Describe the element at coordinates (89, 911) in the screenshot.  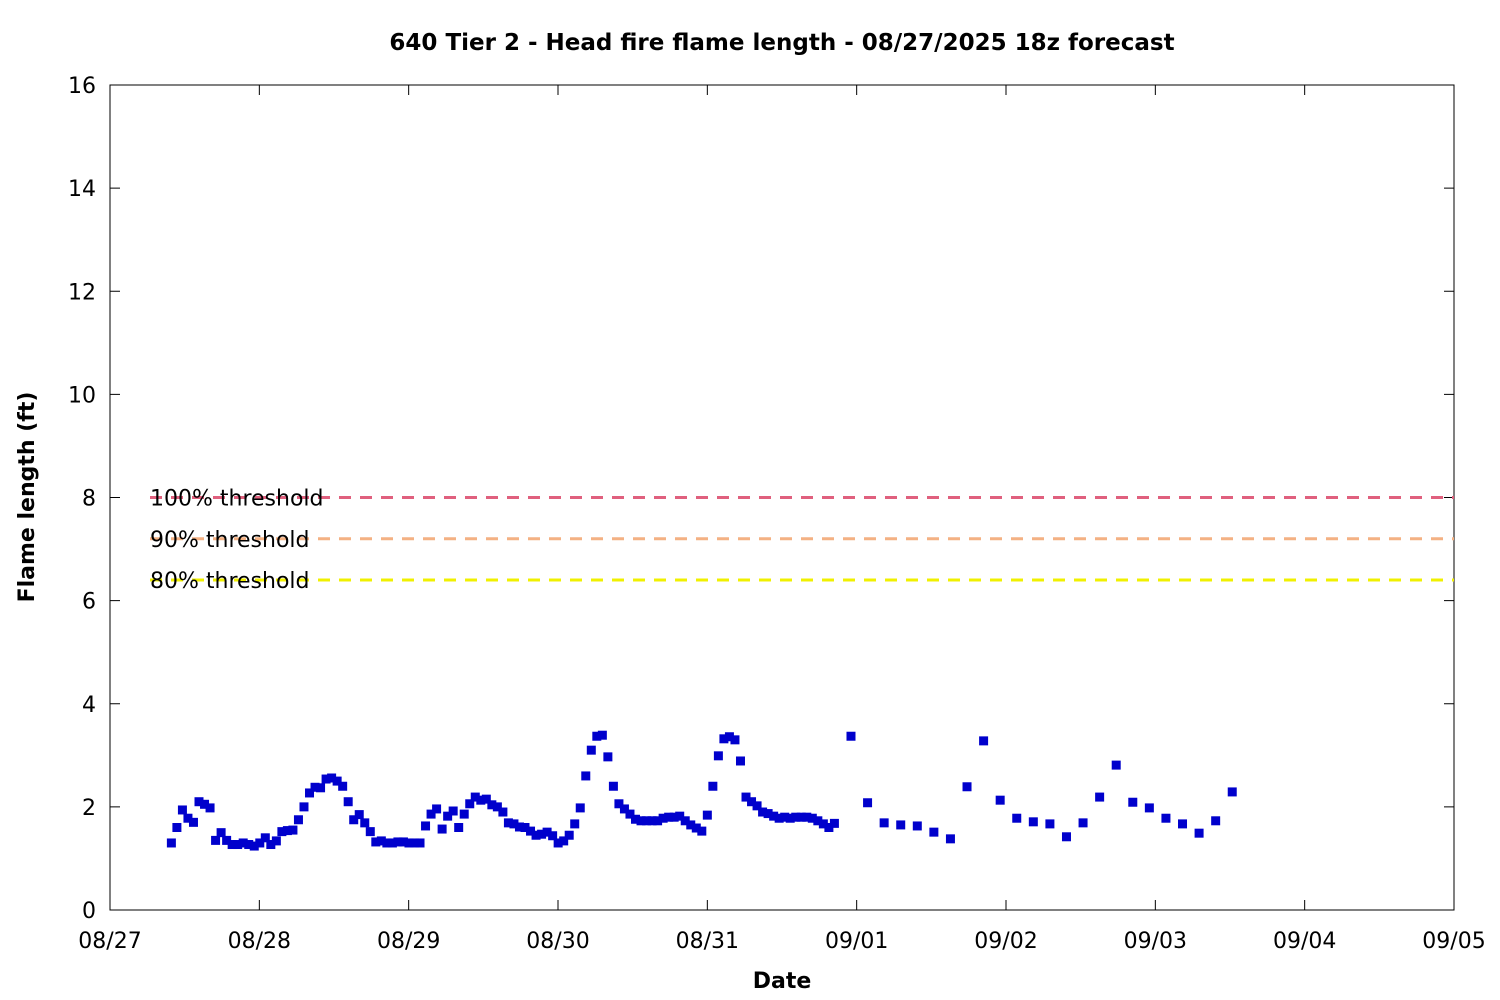
I see `y-tick-label: 0` at that location.